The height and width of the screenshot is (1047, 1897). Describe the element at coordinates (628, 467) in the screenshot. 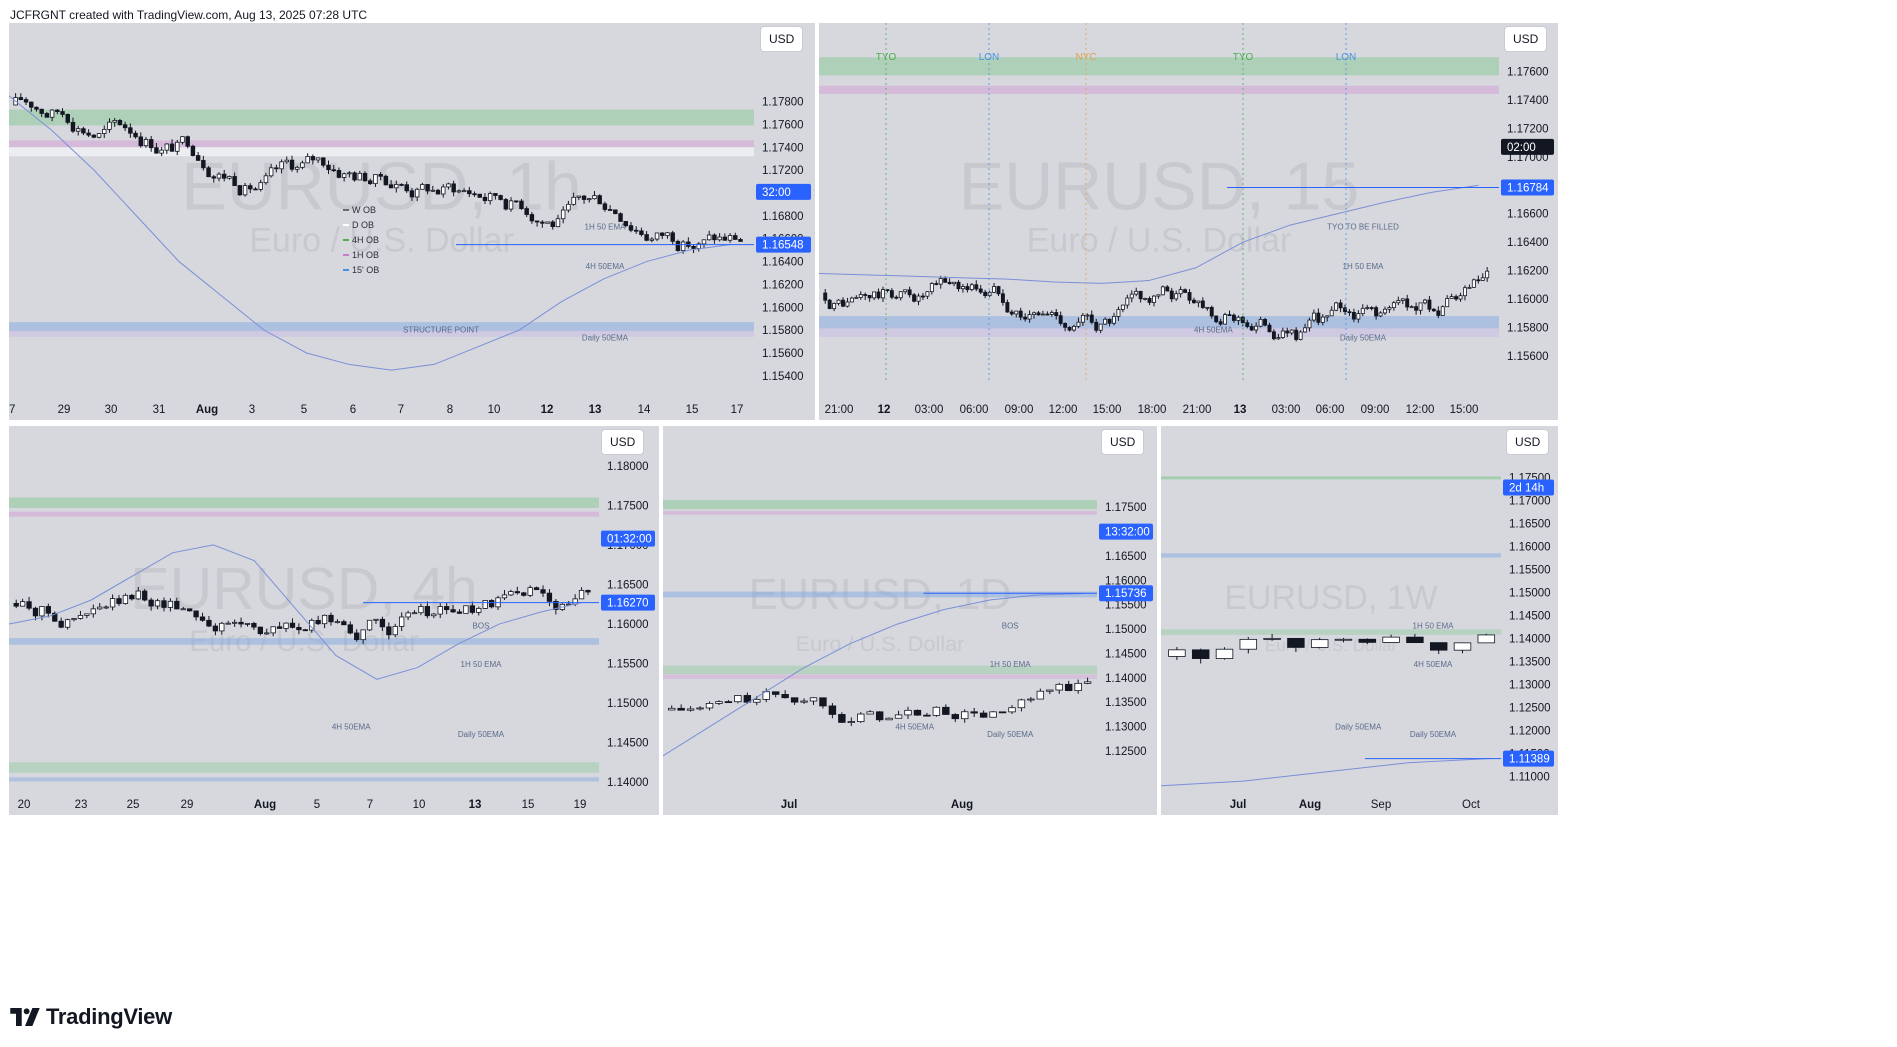

I see `y-axis-tick-label: 1.18000` at that location.